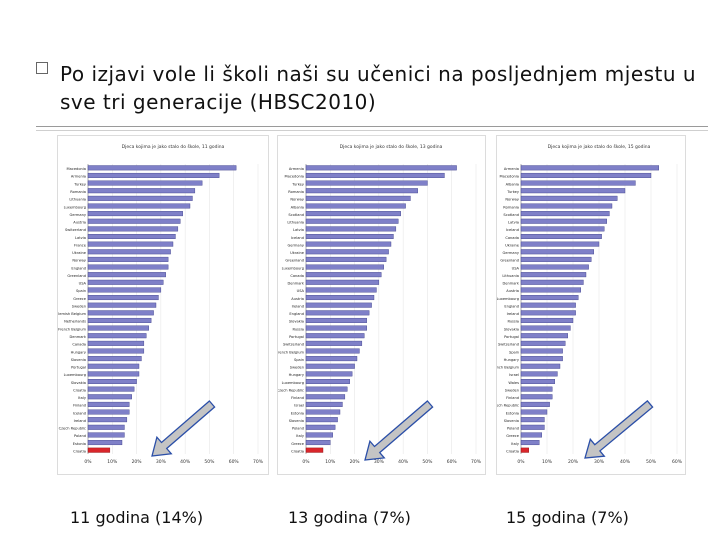 The image size is (720, 540). Describe the element at coordinates (514, 375) in the screenshot. I see `category-label: Israel` at that location.